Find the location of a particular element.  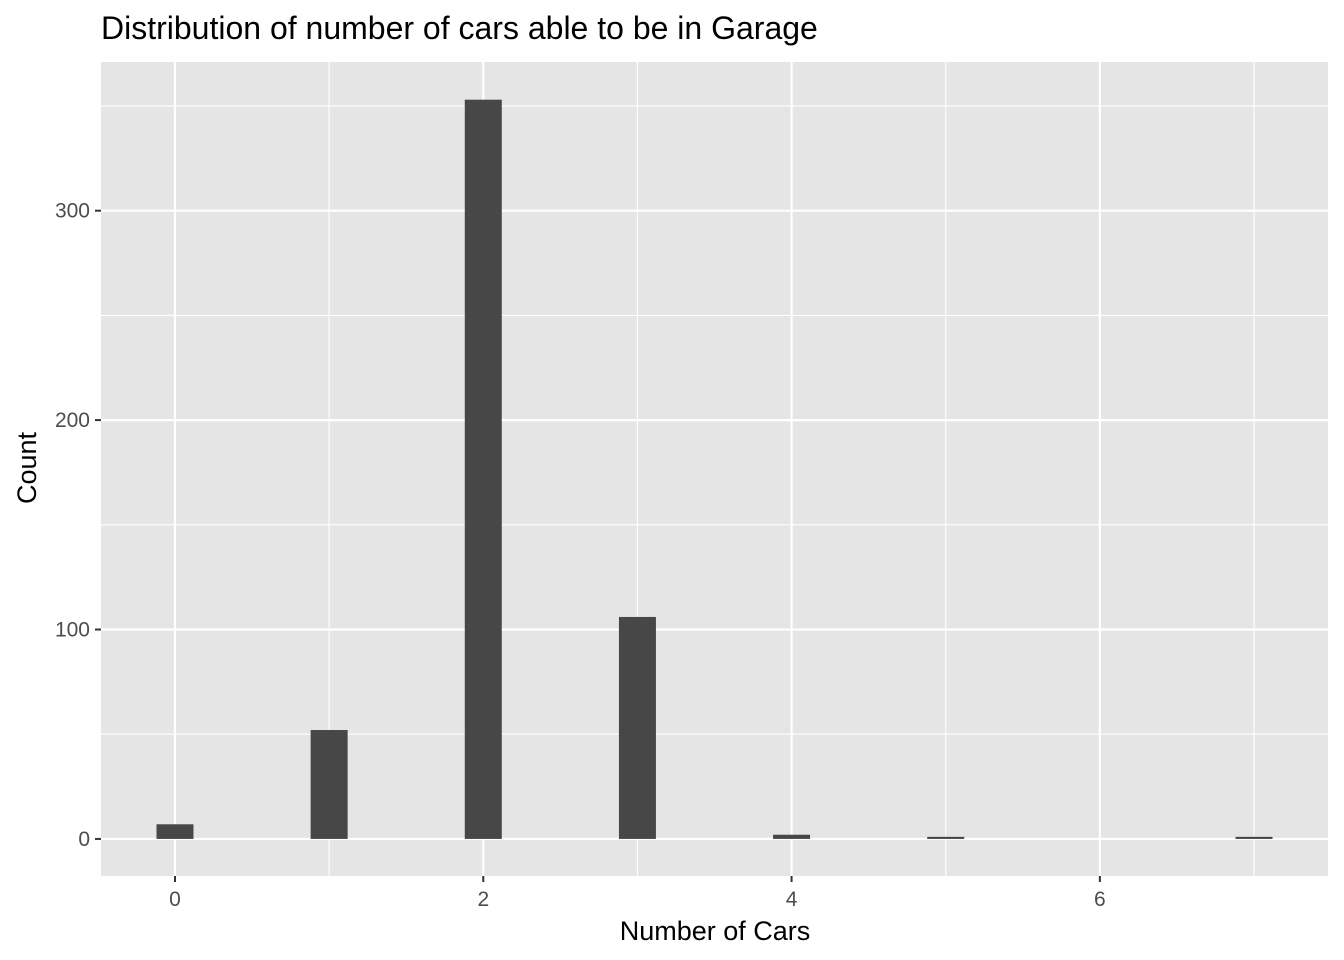

x-axis-title: Number of Cars is located at coordinates (715, 931).